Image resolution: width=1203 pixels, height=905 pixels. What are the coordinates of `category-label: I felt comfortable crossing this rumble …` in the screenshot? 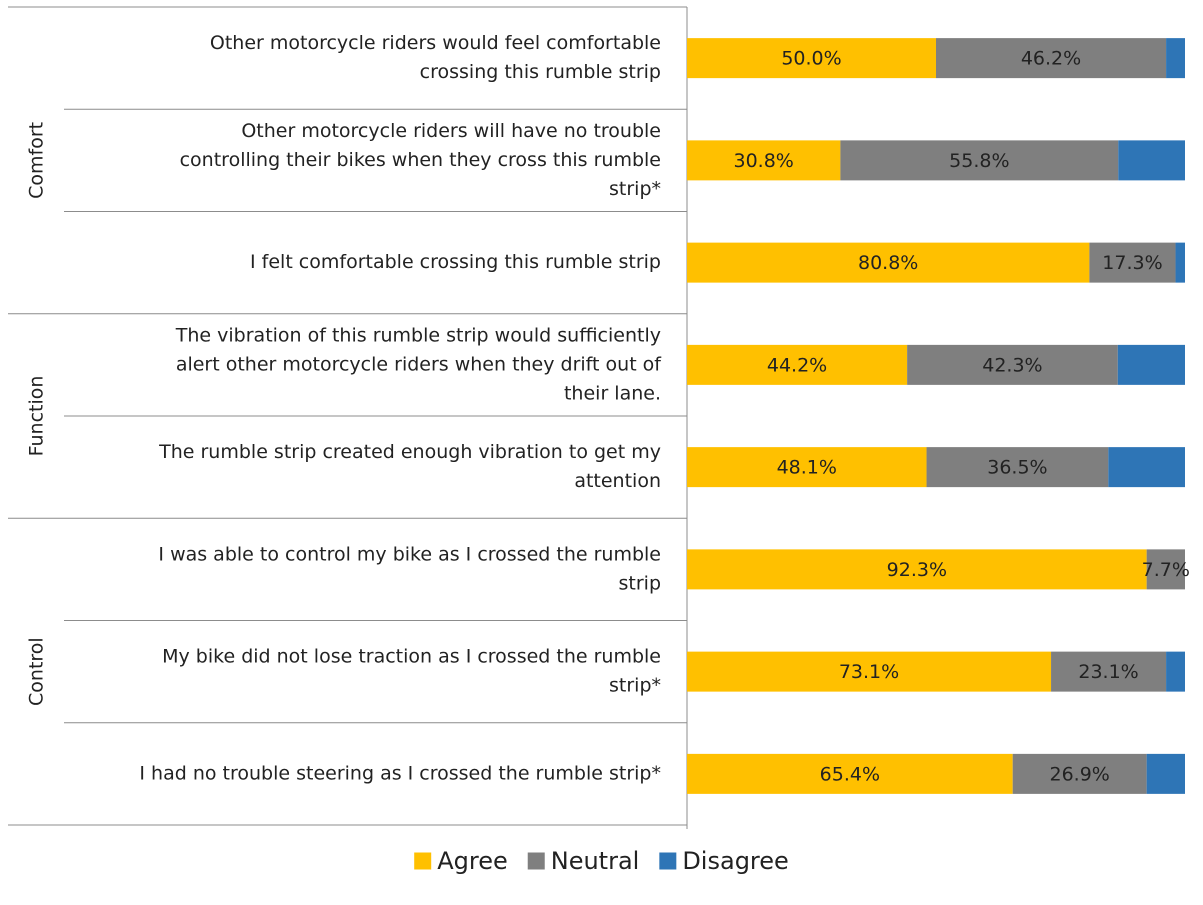 It's located at (455, 262).